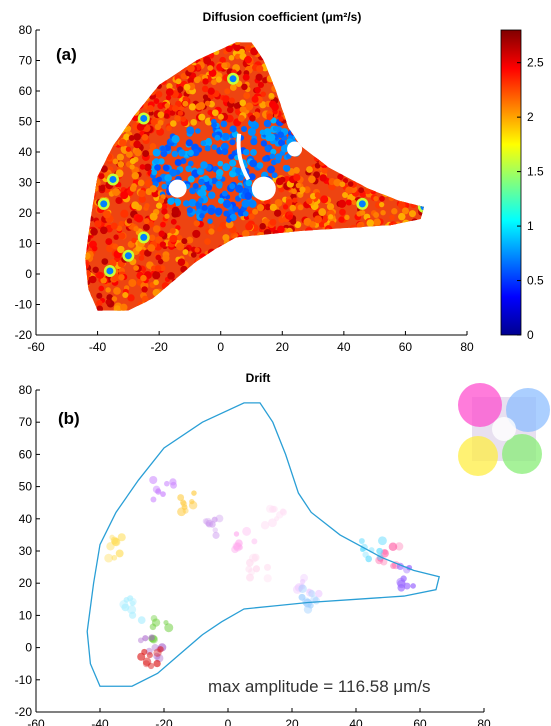 The width and height of the screenshot is (551, 726). Describe the element at coordinates (26, 519) in the screenshot. I see `panel-b-y-tick-label: 40` at that location.